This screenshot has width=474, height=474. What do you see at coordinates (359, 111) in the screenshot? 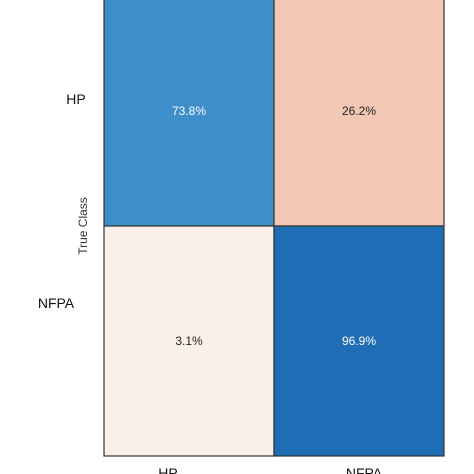
I see `cell-value-label: 26.2%` at bounding box center [359, 111].